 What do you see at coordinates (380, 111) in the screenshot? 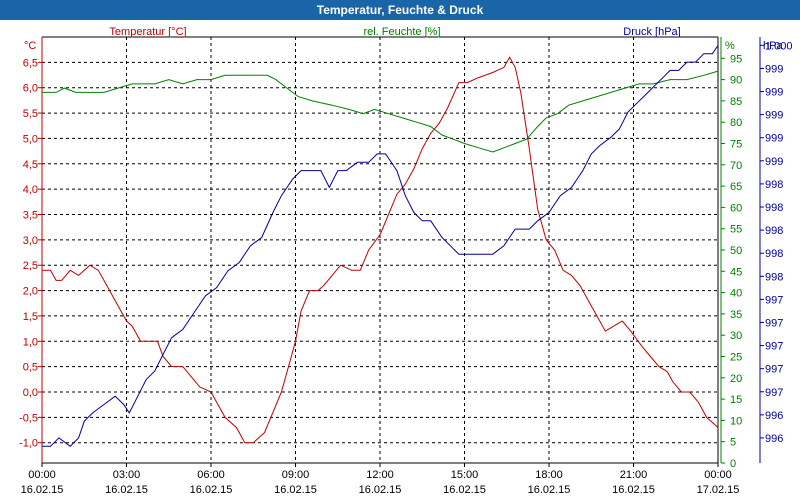
I see `humidity-series-line` at bounding box center [380, 111].